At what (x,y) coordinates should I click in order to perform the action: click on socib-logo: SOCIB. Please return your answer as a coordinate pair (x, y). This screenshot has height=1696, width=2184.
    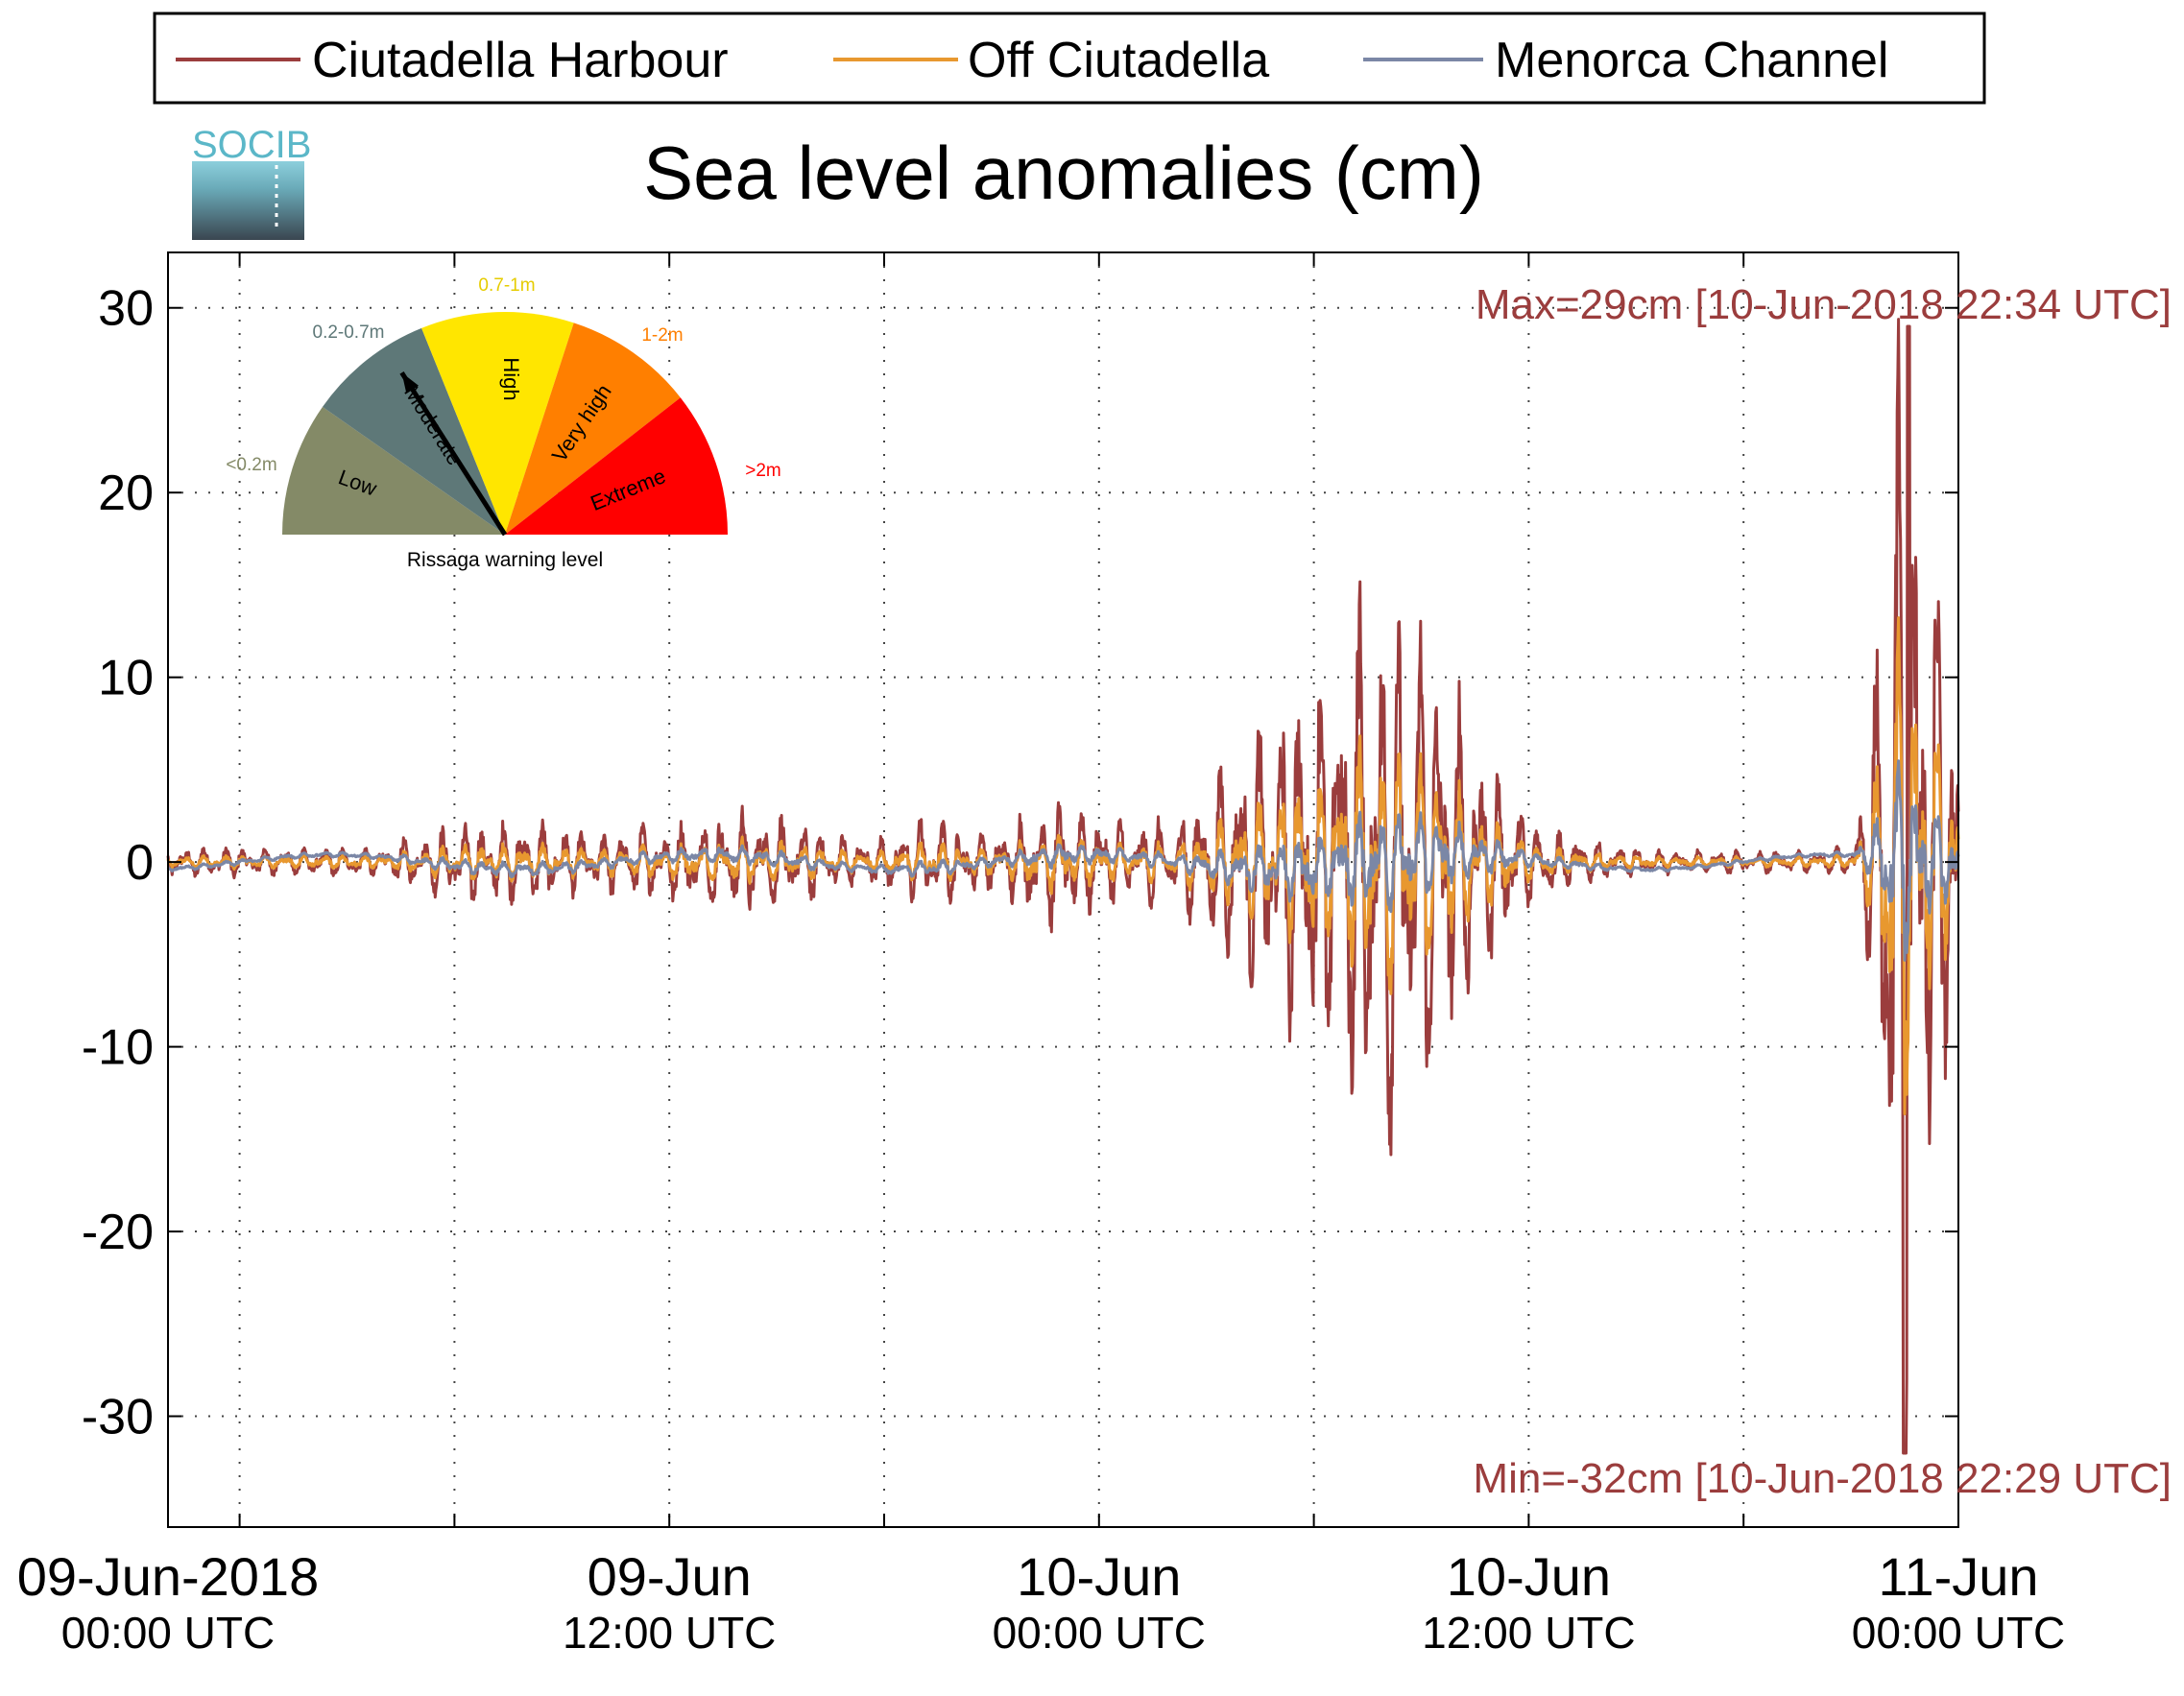
    Looking at the image, I should click on (251, 182).